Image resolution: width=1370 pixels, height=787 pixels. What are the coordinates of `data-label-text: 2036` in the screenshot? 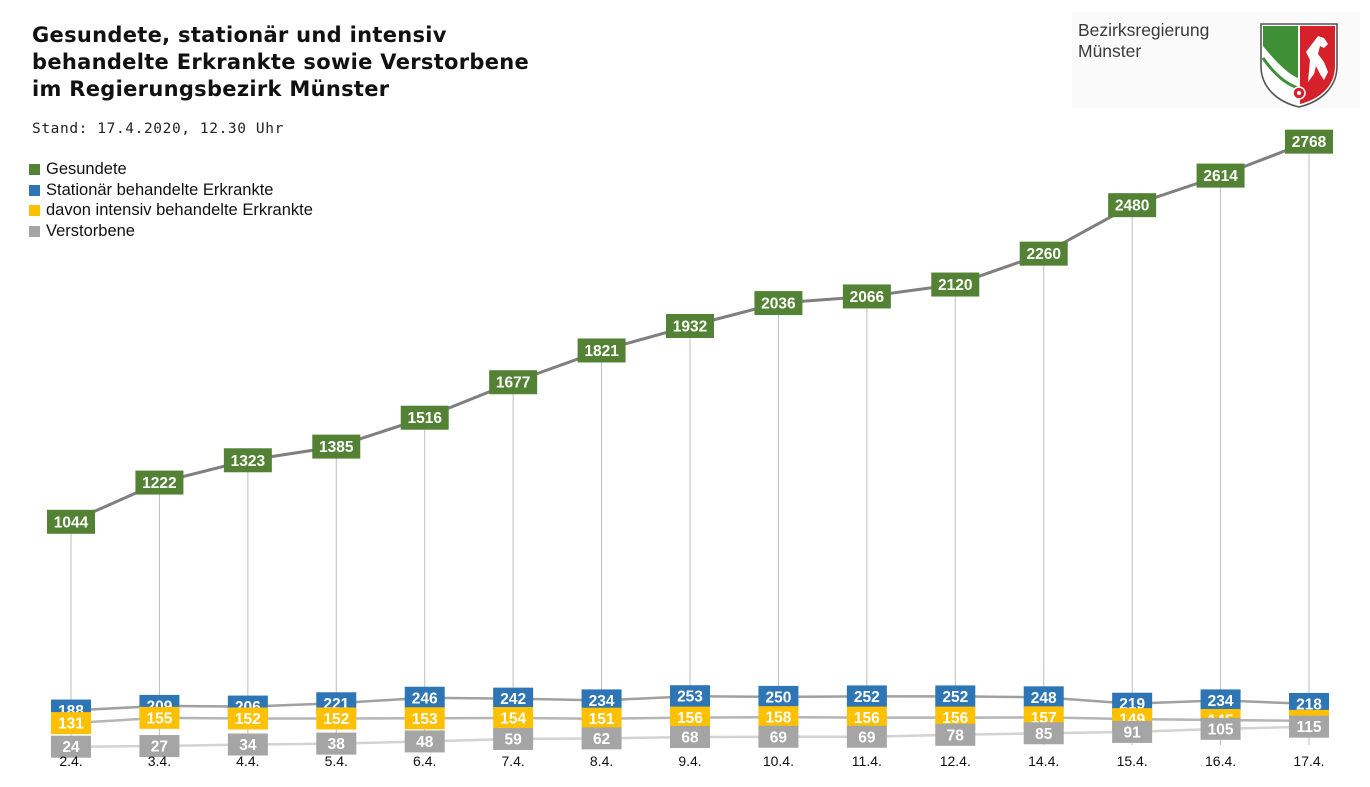 It's located at (778, 304).